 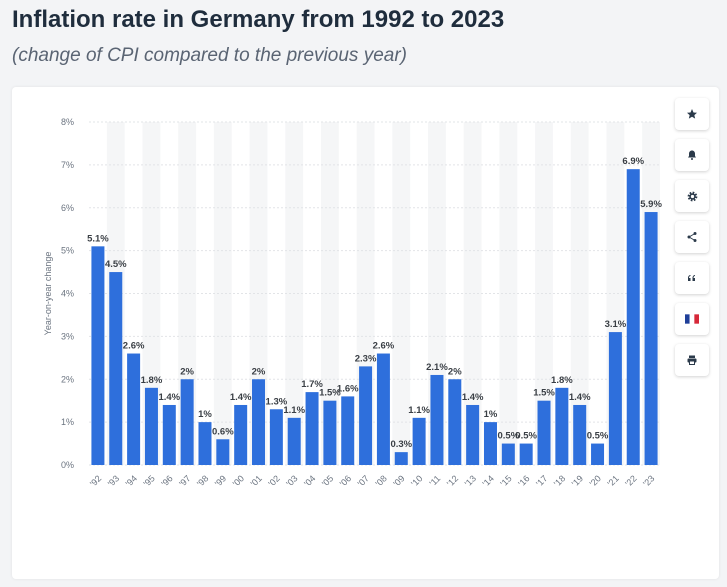 What do you see at coordinates (651, 204) in the screenshot?
I see `data-label: 5.9%` at bounding box center [651, 204].